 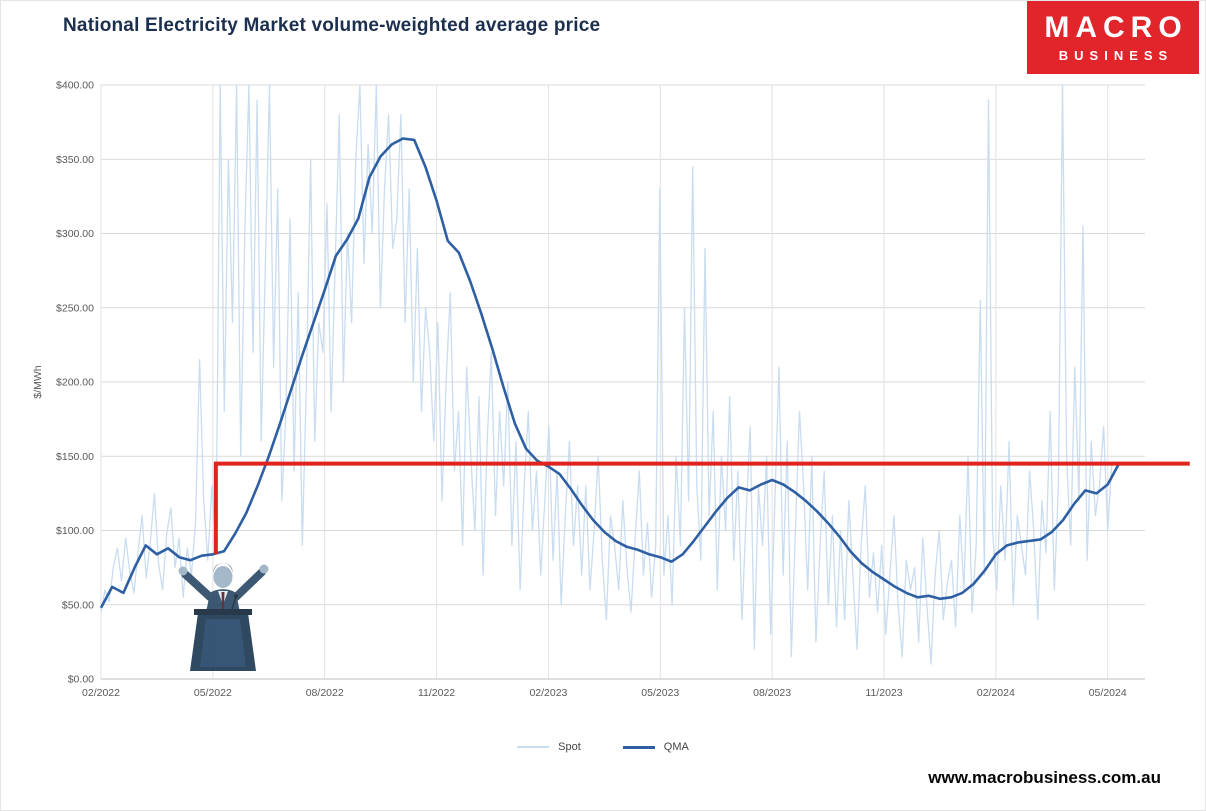 What do you see at coordinates (197, 585) in the screenshot?
I see `figure-left-arm` at bounding box center [197, 585].